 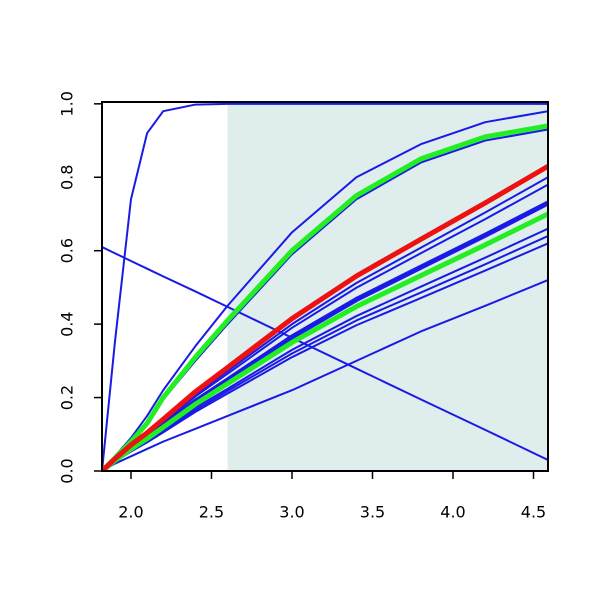 I want to click on x-tick-label: 3.5, so click(x=372, y=512).